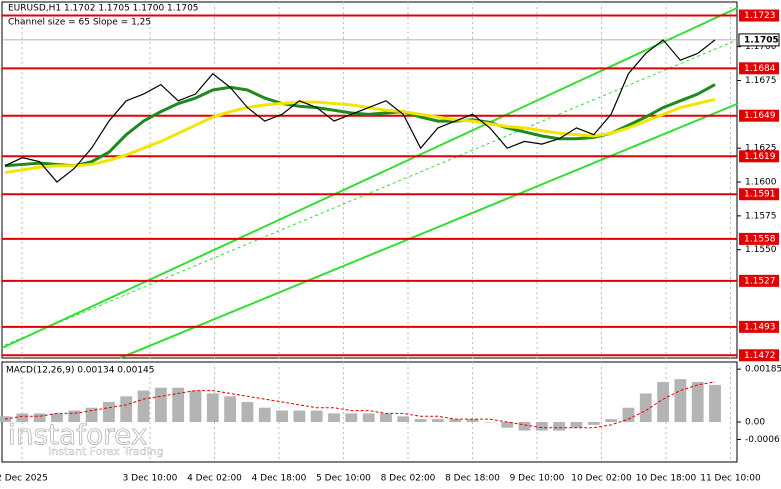  I want to click on level-label: 1.1684, so click(760, 69).